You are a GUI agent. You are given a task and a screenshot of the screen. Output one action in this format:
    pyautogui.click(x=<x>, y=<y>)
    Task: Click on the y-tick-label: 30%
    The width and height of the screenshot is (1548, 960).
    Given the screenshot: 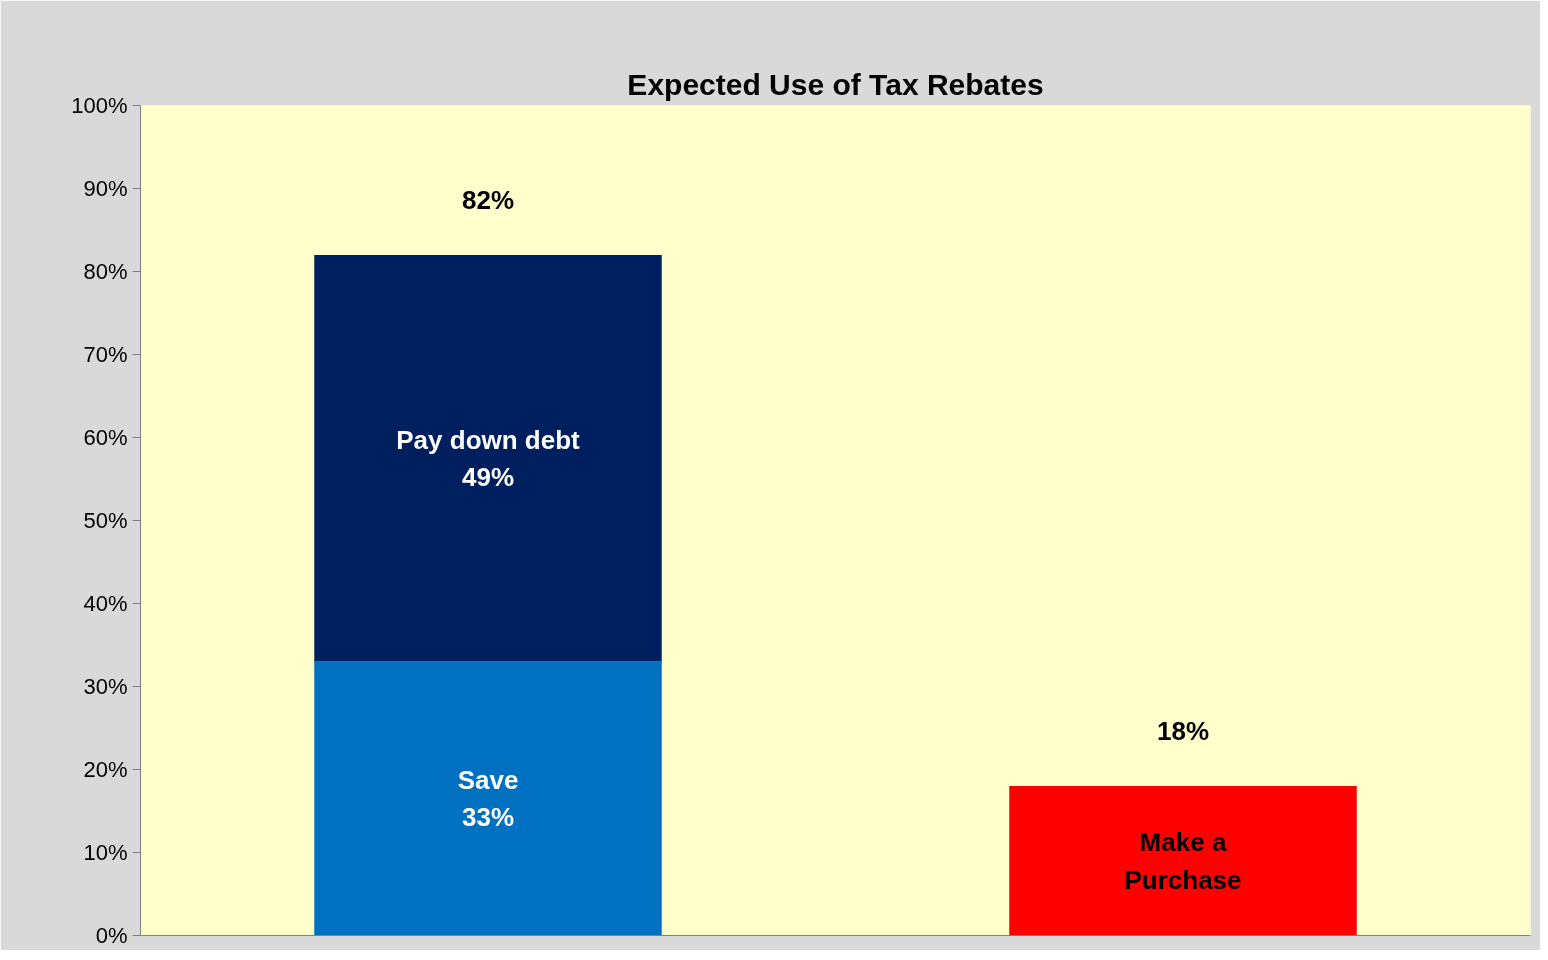 What is the action you would take?
    pyautogui.click(x=105, y=686)
    